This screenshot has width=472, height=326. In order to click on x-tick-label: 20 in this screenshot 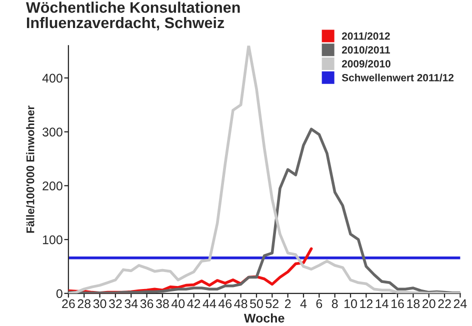, I will do `click(429, 303)`.